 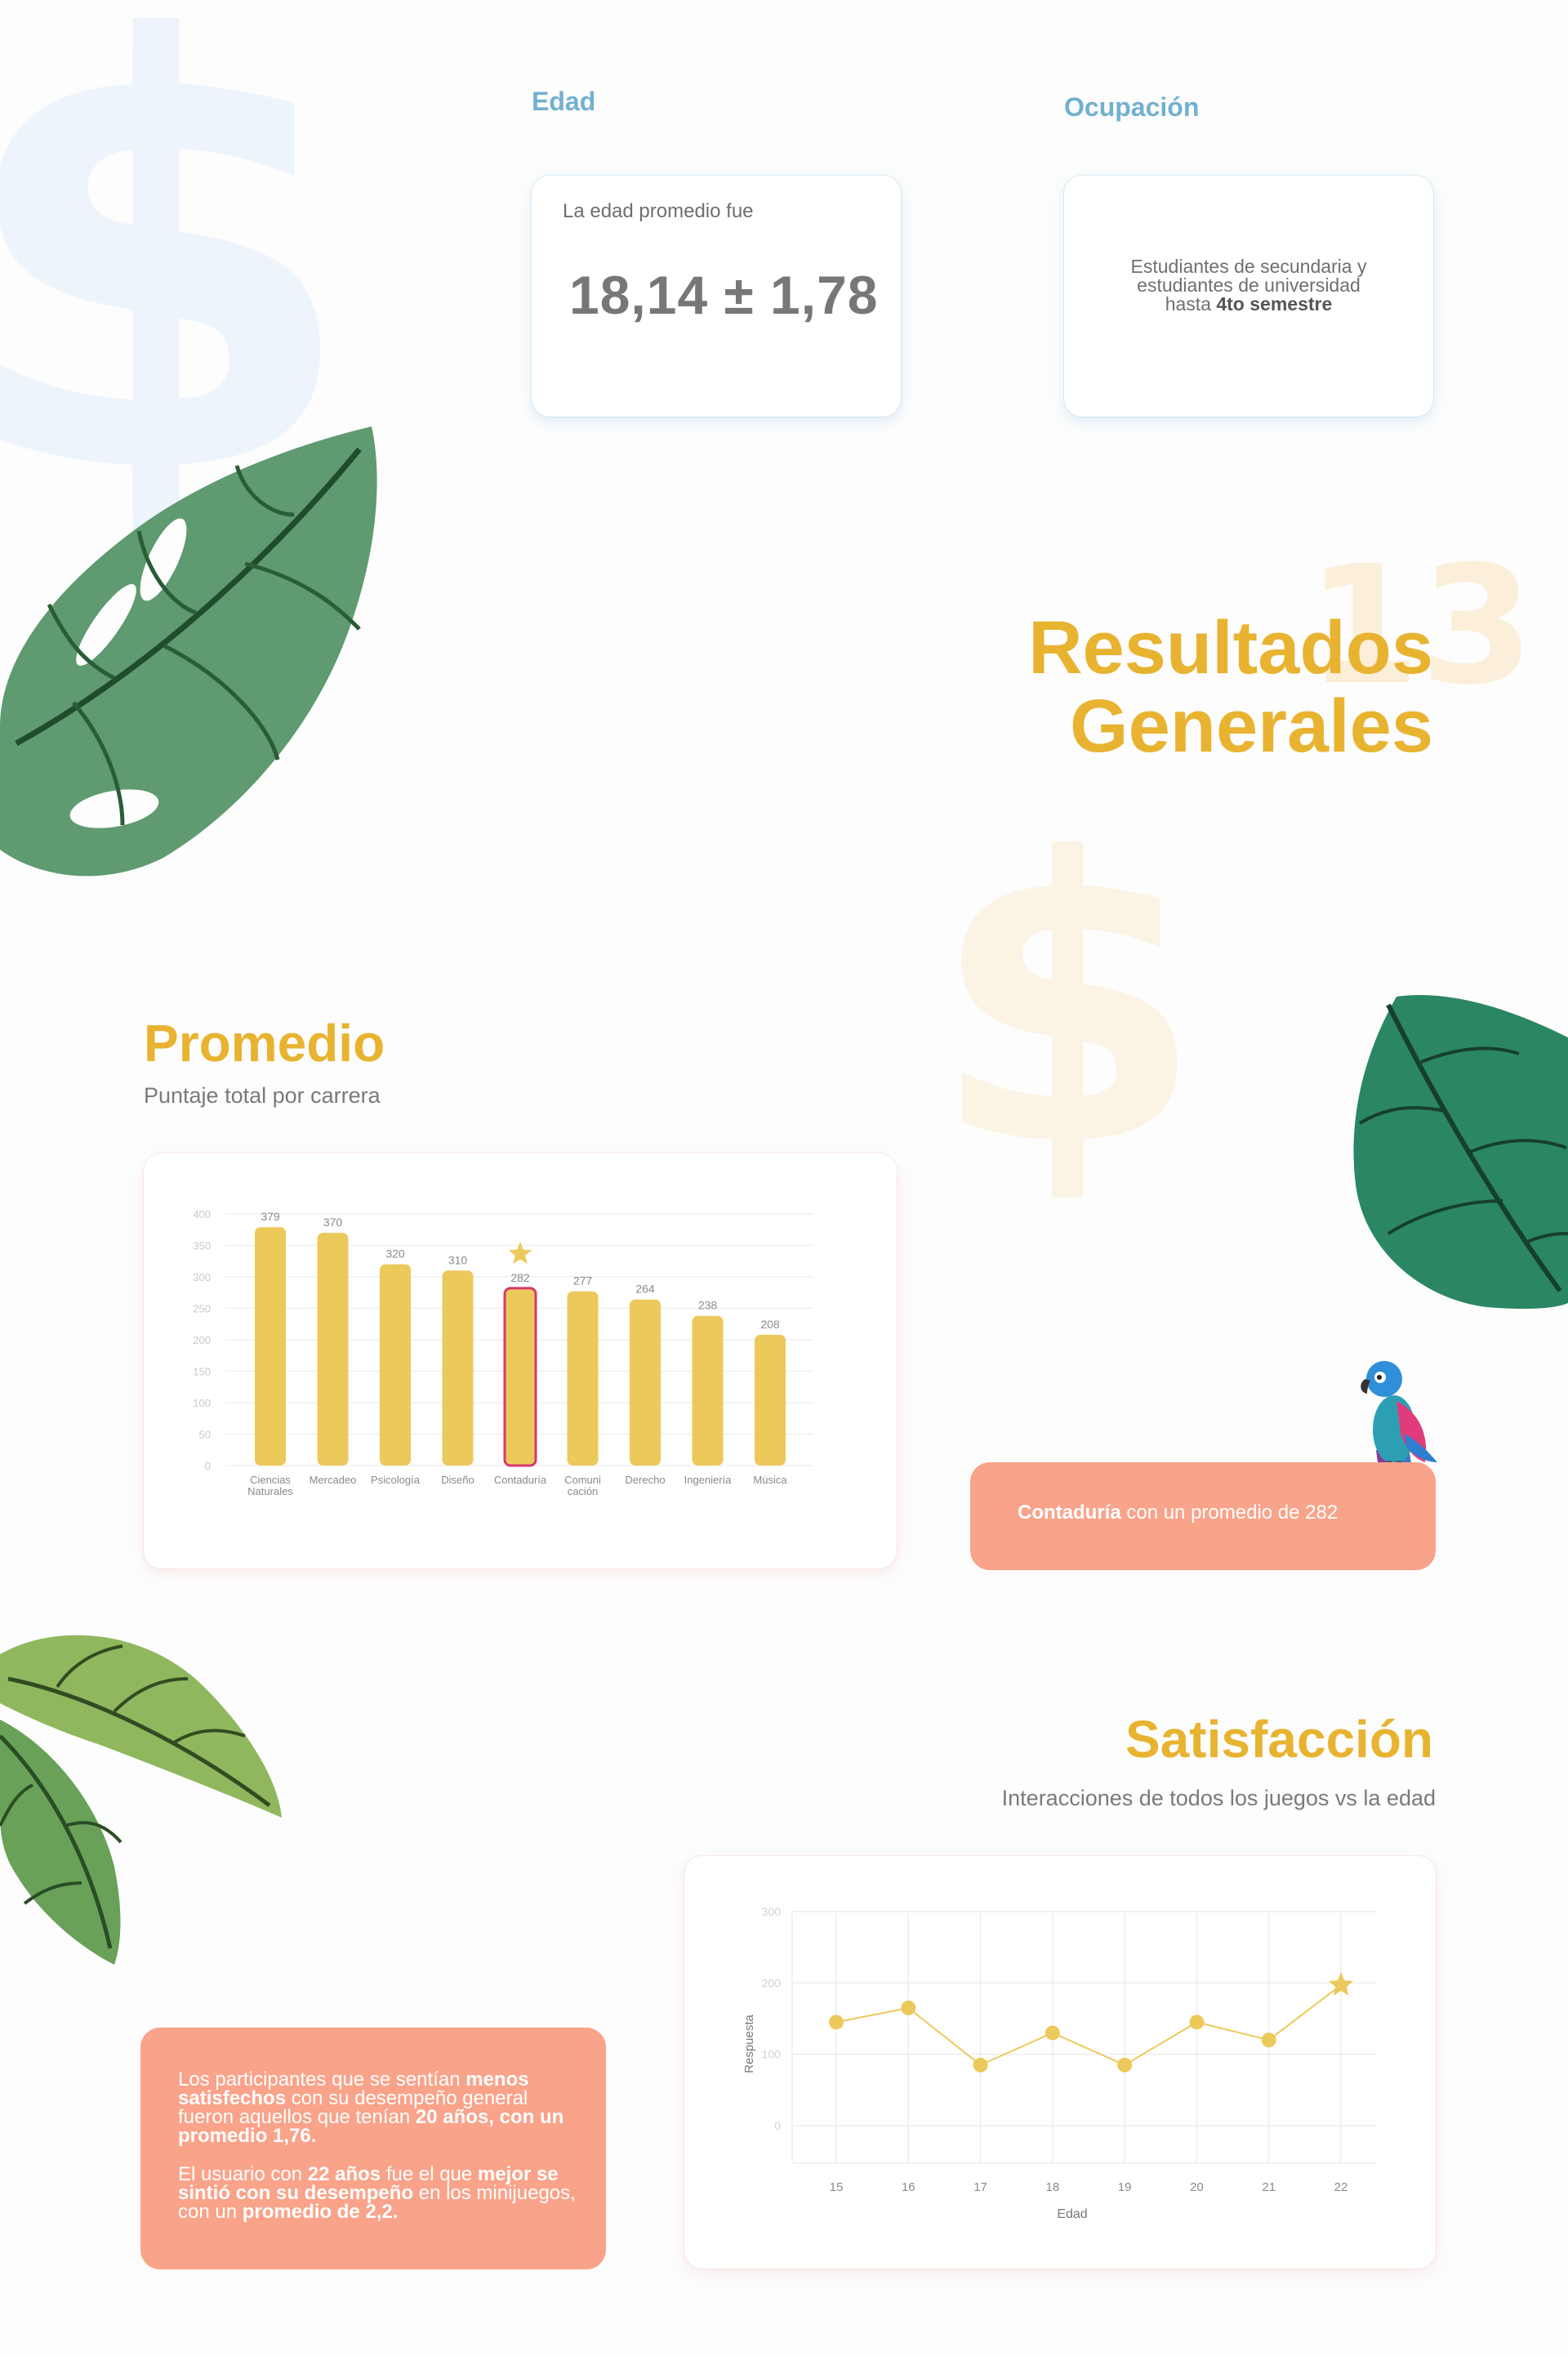 What do you see at coordinates (322, 2079) in the screenshot?
I see `callout-p1-segment: Los participantes que se sentían` at bounding box center [322, 2079].